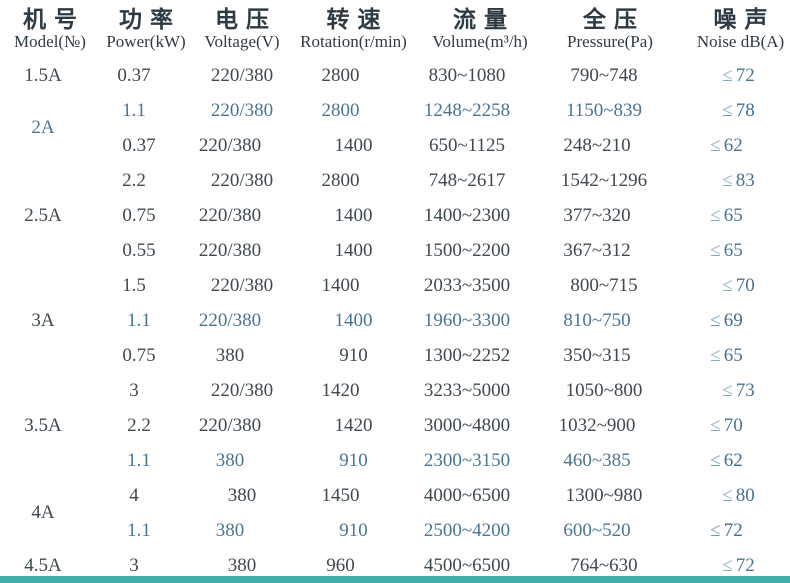 This screenshot has height=583, width=790. Describe the element at coordinates (467, 75) in the screenshot. I see `volume-cell: 830~1080` at that location.